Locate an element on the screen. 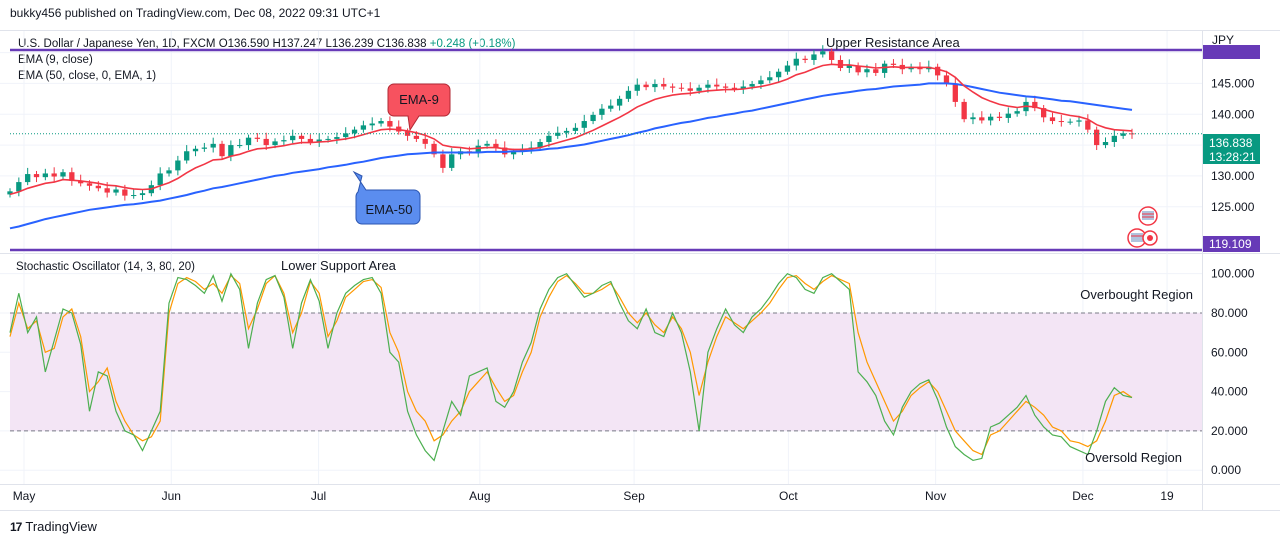 Image resolution: width=1280 pixels, height=546 pixels. us-jp-flag-event-icon is located at coordinates (1142, 238).